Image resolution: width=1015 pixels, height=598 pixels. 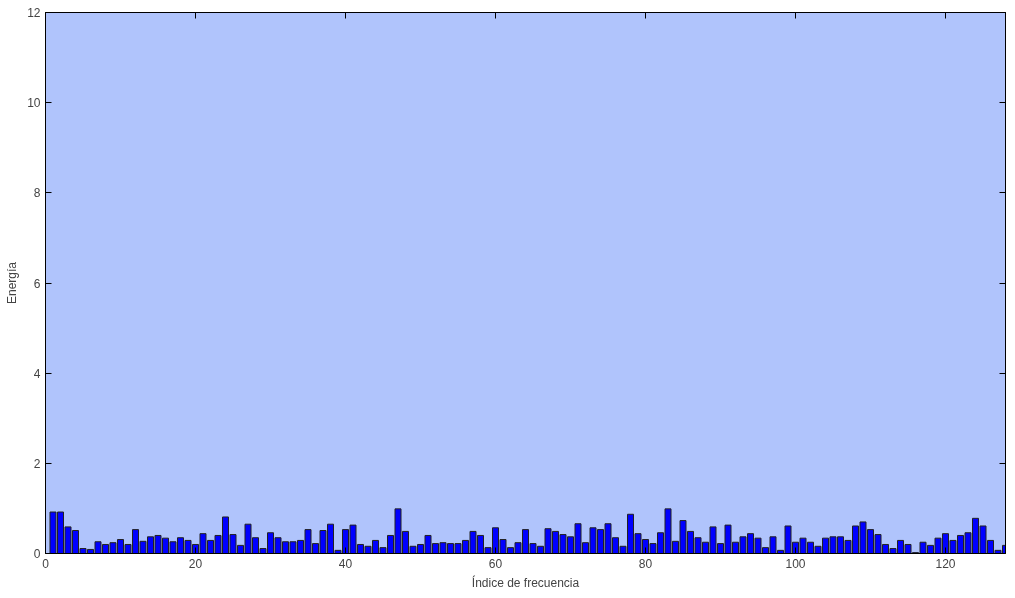 What do you see at coordinates (37, 193) in the screenshot?
I see `y-tick-label: 8` at bounding box center [37, 193].